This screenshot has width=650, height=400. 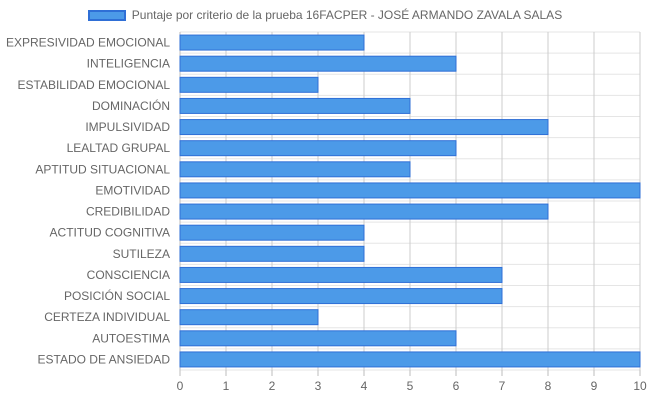 I want to click on y-category-label: INTELIGENCIA, so click(x=128, y=64).